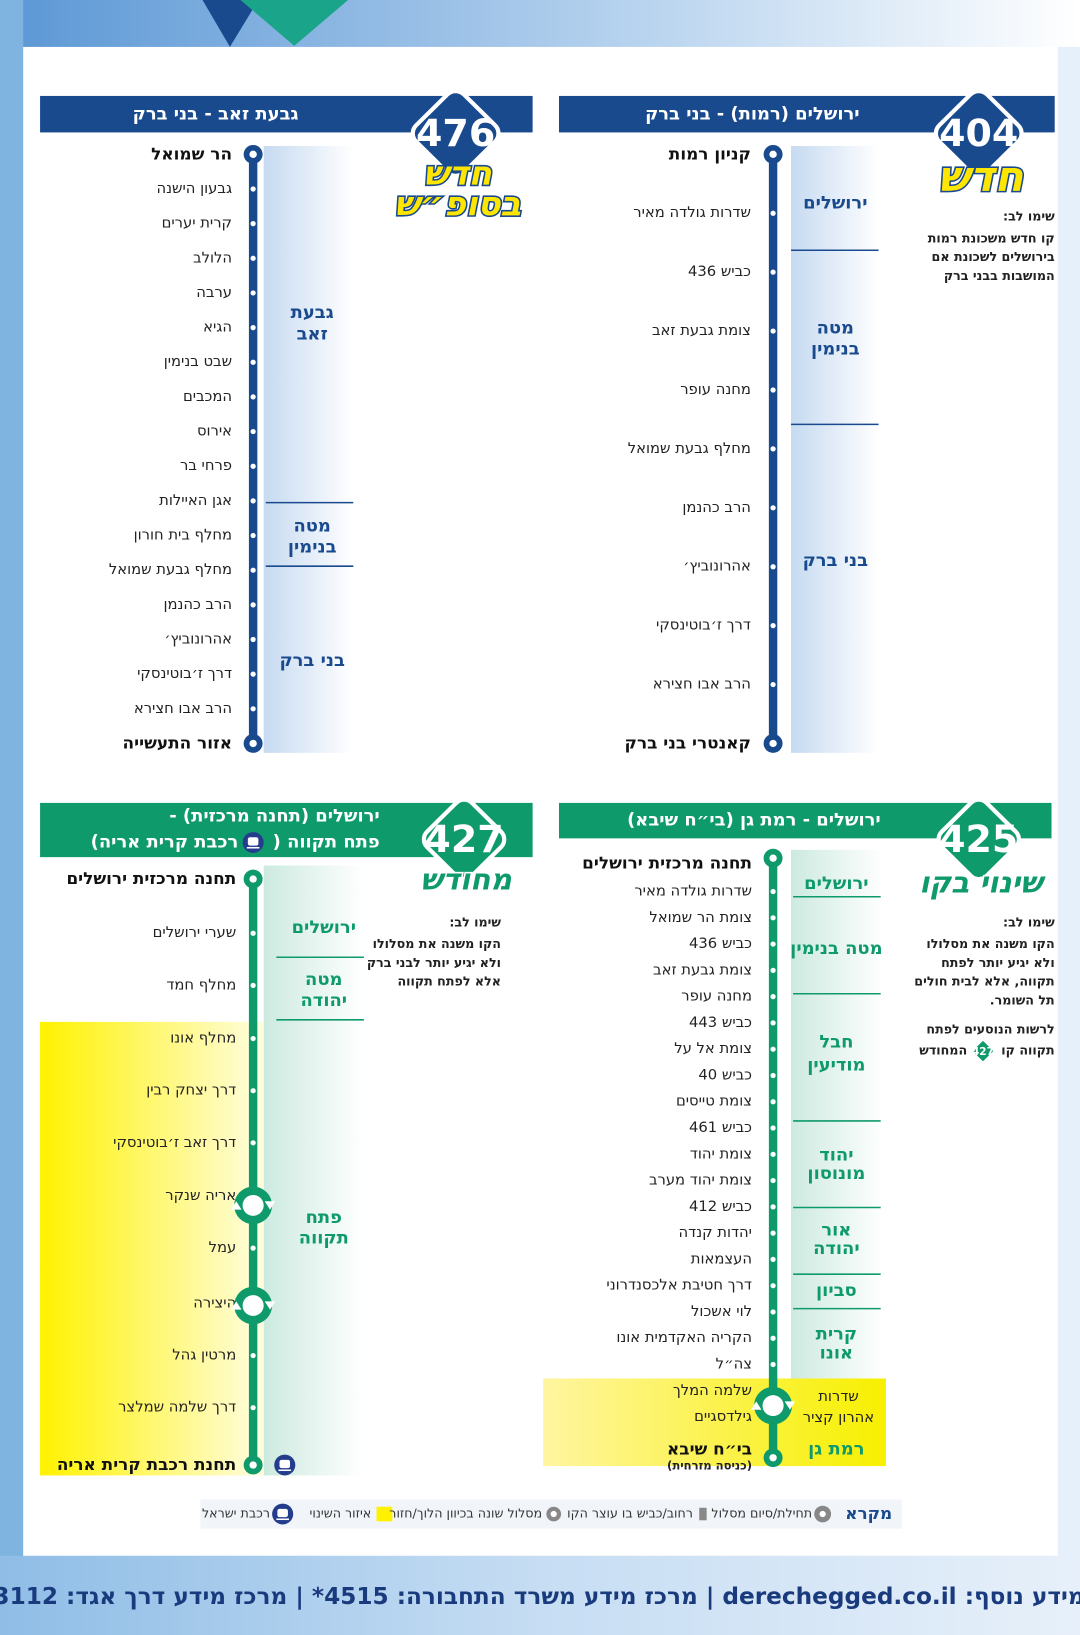 Image resolution: width=1080 pixels, height=1635 pixels. Describe the element at coordinates (713, 1048) in the screenshot. I see `stop-name: צומת אל על` at that location.